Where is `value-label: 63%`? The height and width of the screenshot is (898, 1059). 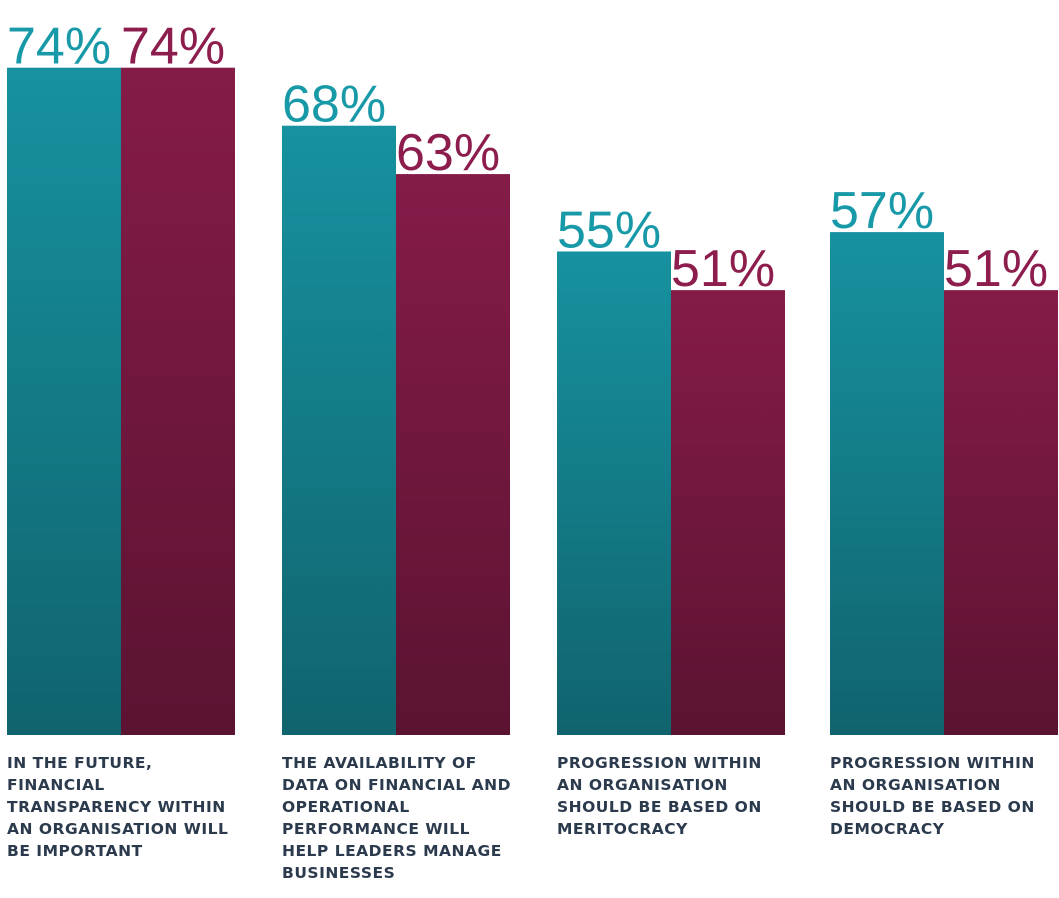
value-label: 63% is located at coordinates (448, 153).